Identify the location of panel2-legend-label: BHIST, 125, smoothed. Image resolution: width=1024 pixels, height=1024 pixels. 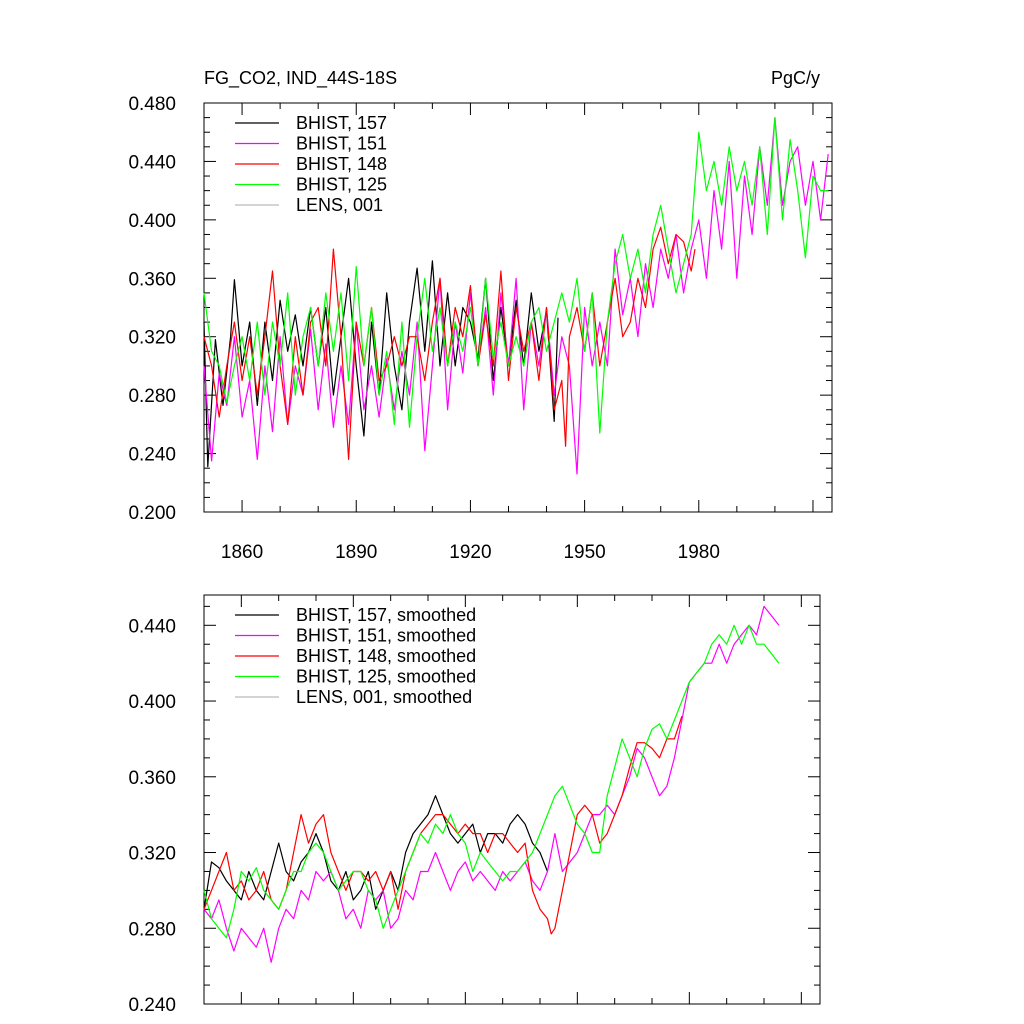
(386, 677).